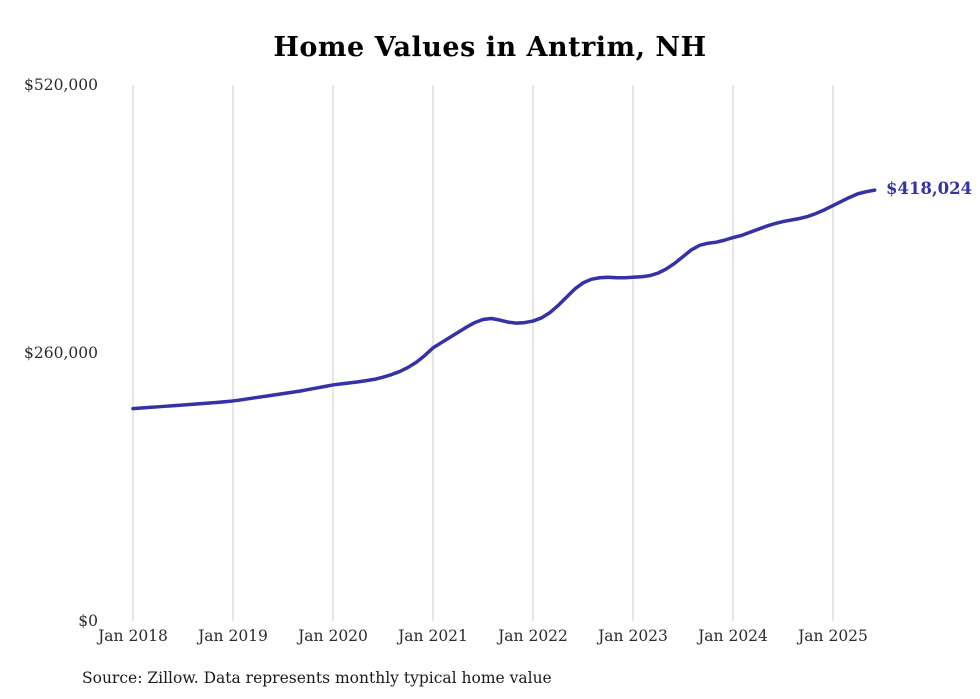 The width and height of the screenshot is (980, 699). What do you see at coordinates (633, 636) in the screenshot?
I see `x-tick-label: Jan 2023` at bounding box center [633, 636].